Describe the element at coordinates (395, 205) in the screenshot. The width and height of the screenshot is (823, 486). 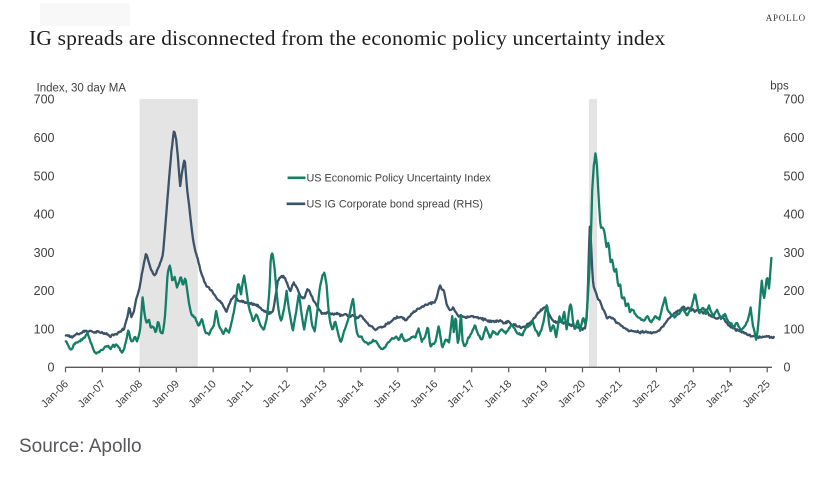
I see `svg-text:US IG Corporate bond spread (R: US IG Corporate bond spread (RHS)` at that location.